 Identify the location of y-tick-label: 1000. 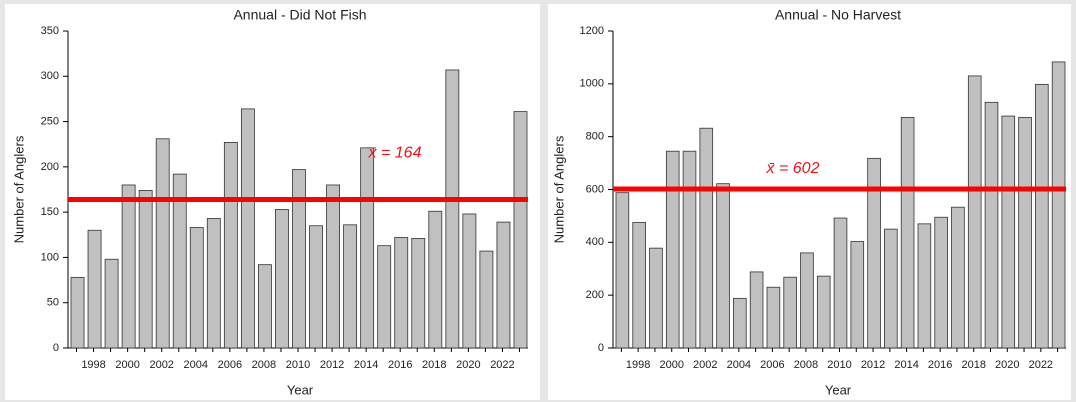
(592, 84).